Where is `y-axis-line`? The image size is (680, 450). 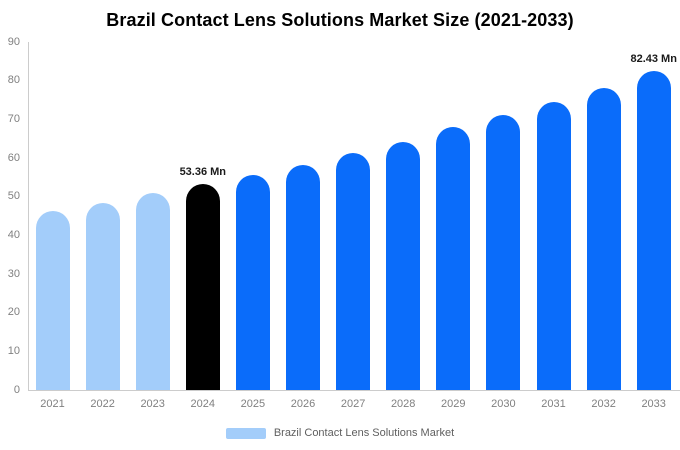 y-axis-line is located at coordinates (28, 216).